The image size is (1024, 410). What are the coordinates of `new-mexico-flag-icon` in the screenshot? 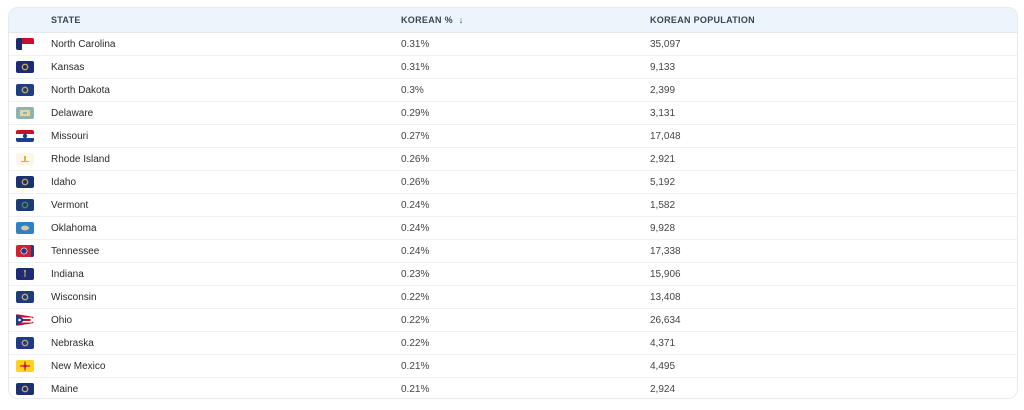 It's located at (25, 366).